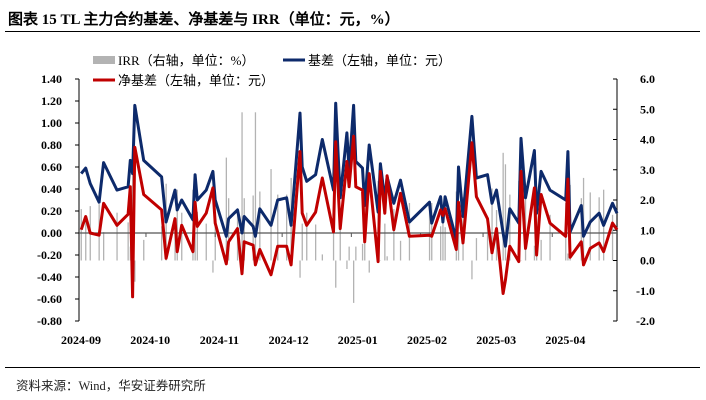 This screenshot has height=400, width=706. What do you see at coordinates (150, 340) in the screenshot?
I see `x-tick-label: 2024-10` at bounding box center [150, 340].